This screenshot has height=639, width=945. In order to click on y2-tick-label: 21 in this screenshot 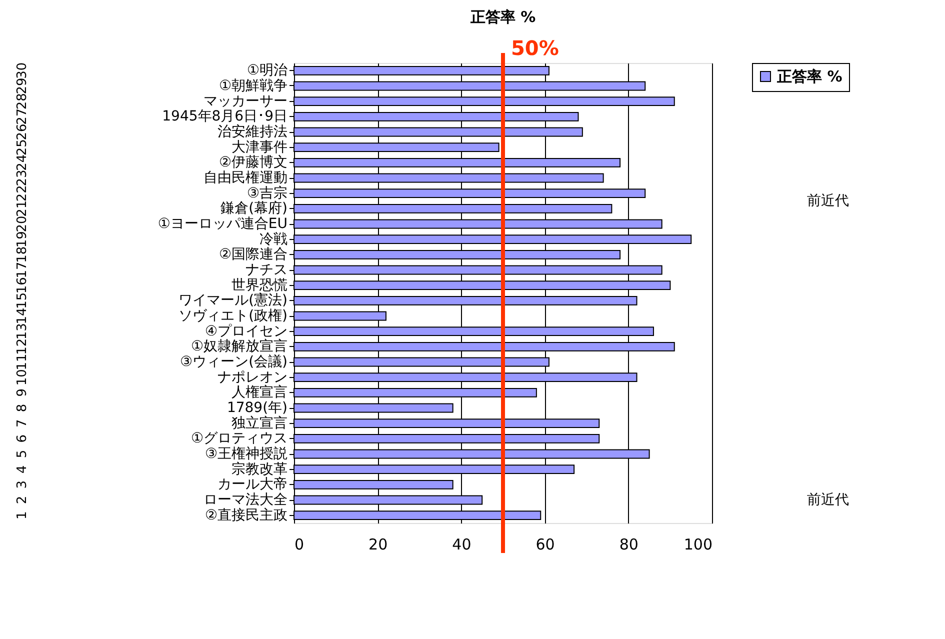, I will do `click(22, 208)`.